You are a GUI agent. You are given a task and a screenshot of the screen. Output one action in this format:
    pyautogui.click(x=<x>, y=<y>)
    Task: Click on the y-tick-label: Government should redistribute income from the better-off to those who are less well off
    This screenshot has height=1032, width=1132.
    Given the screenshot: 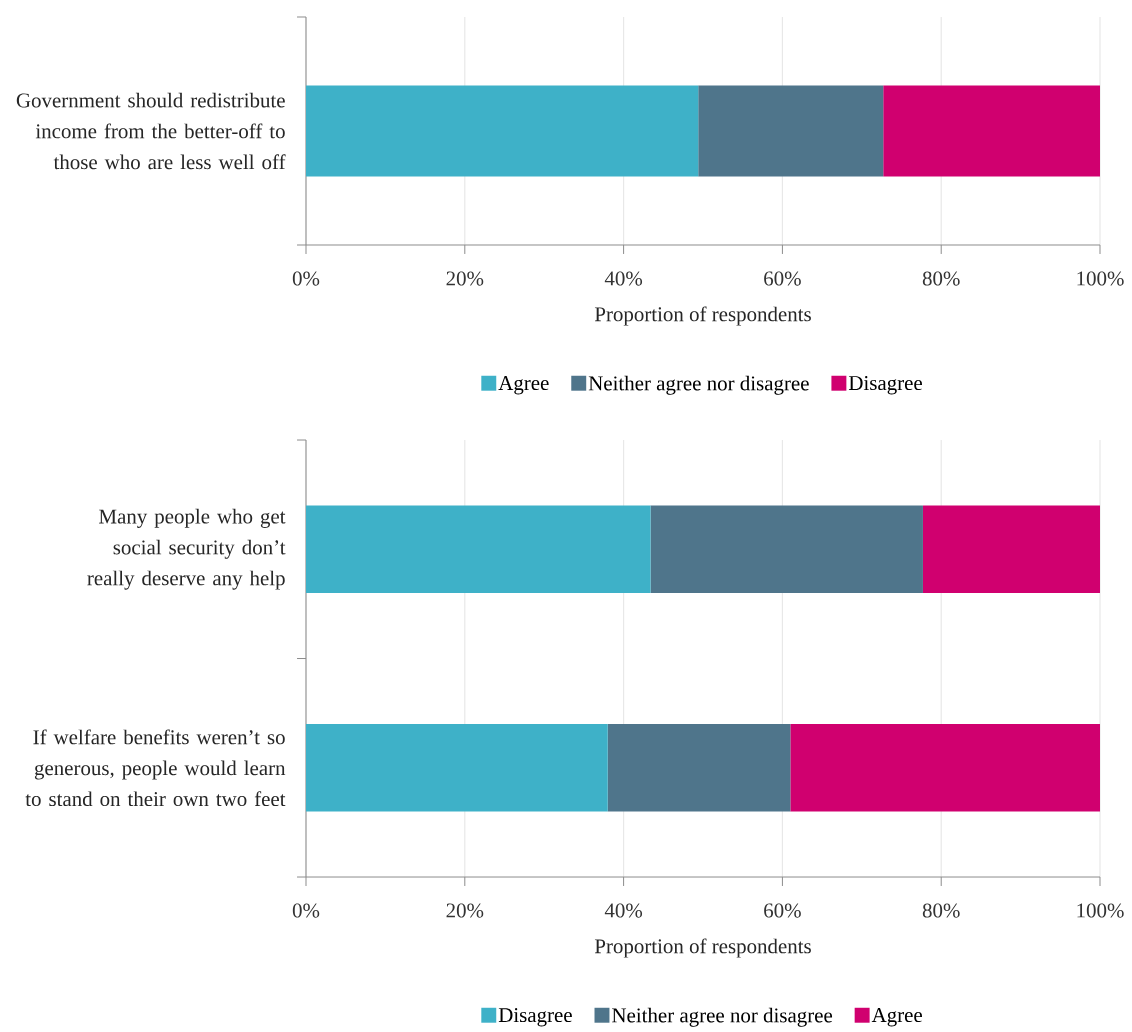 What is the action you would take?
    pyautogui.click(x=151, y=131)
    